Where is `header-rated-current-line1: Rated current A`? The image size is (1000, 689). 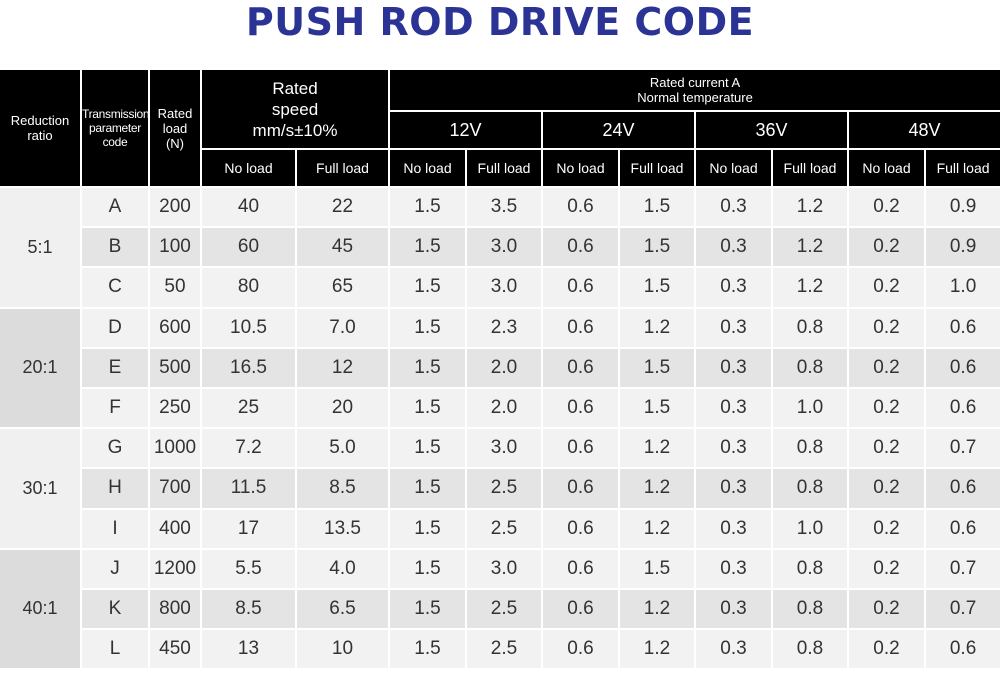 header-rated-current-line1: Rated current A is located at coordinates (695, 82).